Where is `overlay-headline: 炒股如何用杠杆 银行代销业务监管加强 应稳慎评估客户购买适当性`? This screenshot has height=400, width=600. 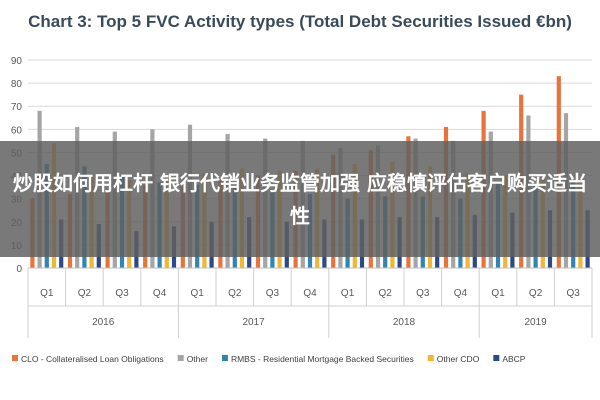
overlay-headline: 炒股如何用杠杆 银行代销业务监管加强 应稳慎评估客户购买适当性 is located at coordinates (300, 199).